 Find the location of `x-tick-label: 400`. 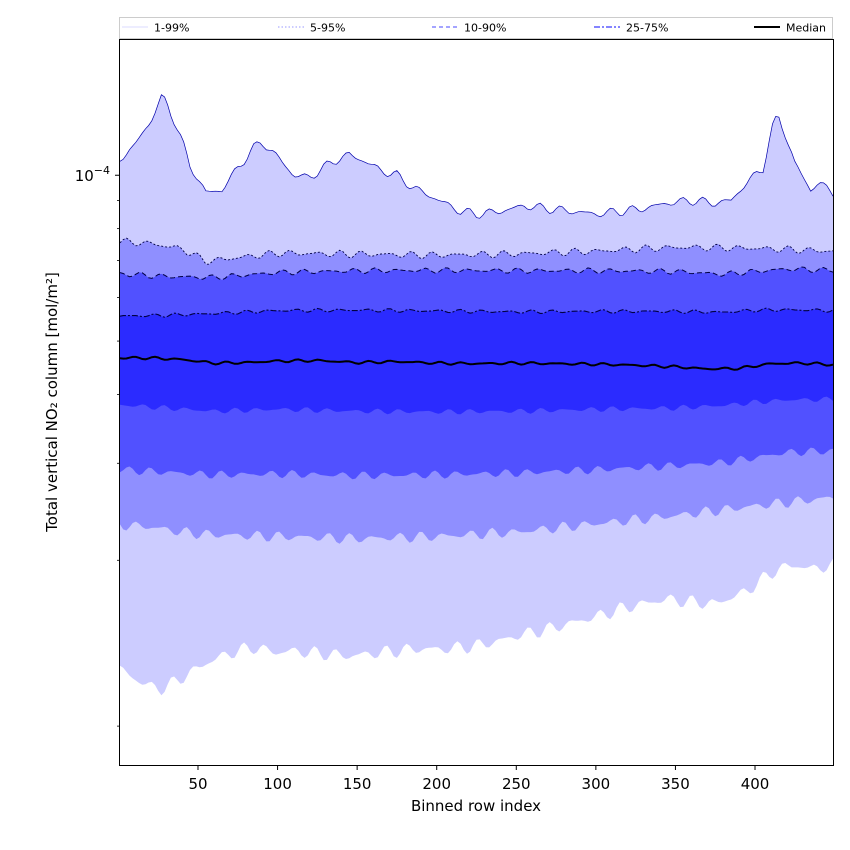

x-tick-label: 400 is located at coordinates (755, 784).